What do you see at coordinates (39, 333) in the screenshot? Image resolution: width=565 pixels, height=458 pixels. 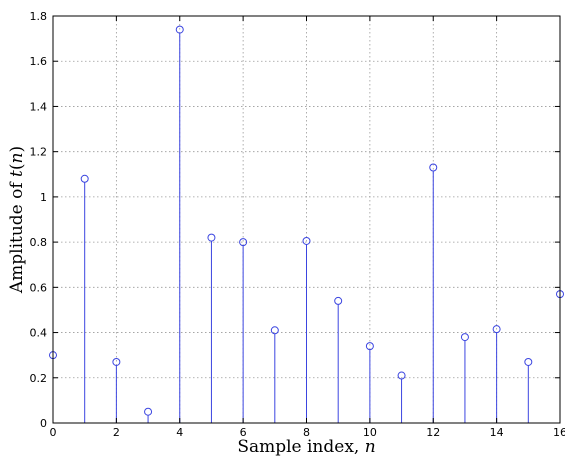 I see `y-tick-label: 0.4` at bounding box center [39, 333].